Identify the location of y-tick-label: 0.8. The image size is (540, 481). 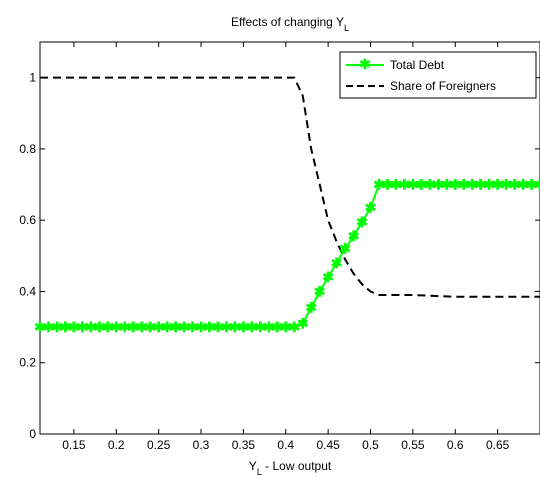
(27, 149).